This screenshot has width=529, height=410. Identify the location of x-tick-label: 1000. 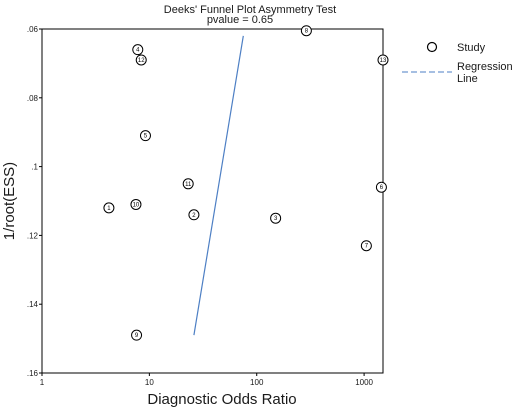
(364, 382).